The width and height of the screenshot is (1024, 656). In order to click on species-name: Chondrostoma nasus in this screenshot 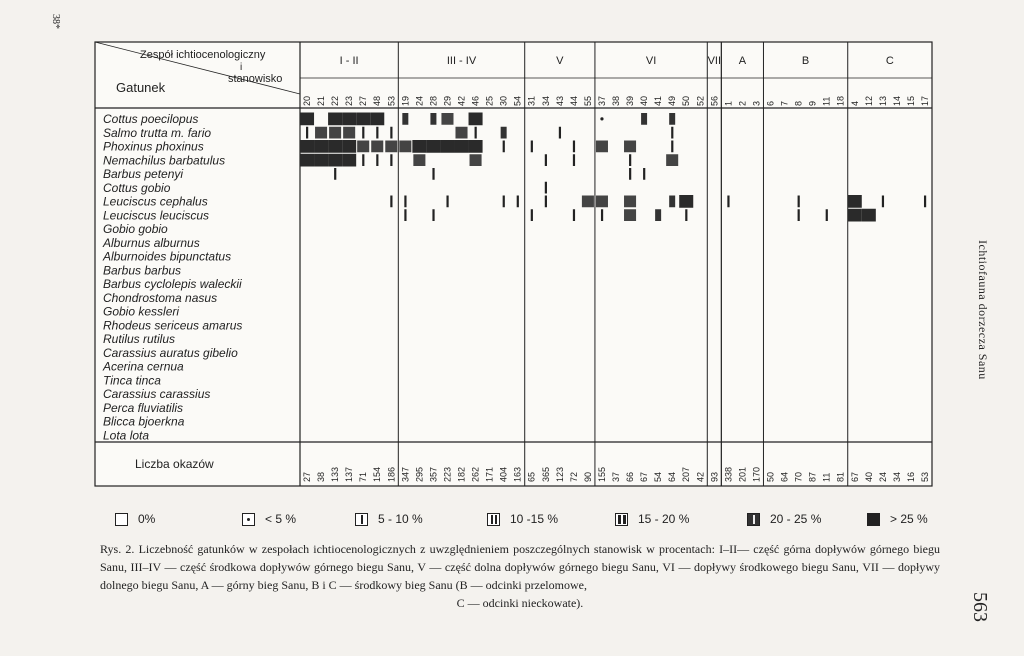, I will do `click(160, 298)`.